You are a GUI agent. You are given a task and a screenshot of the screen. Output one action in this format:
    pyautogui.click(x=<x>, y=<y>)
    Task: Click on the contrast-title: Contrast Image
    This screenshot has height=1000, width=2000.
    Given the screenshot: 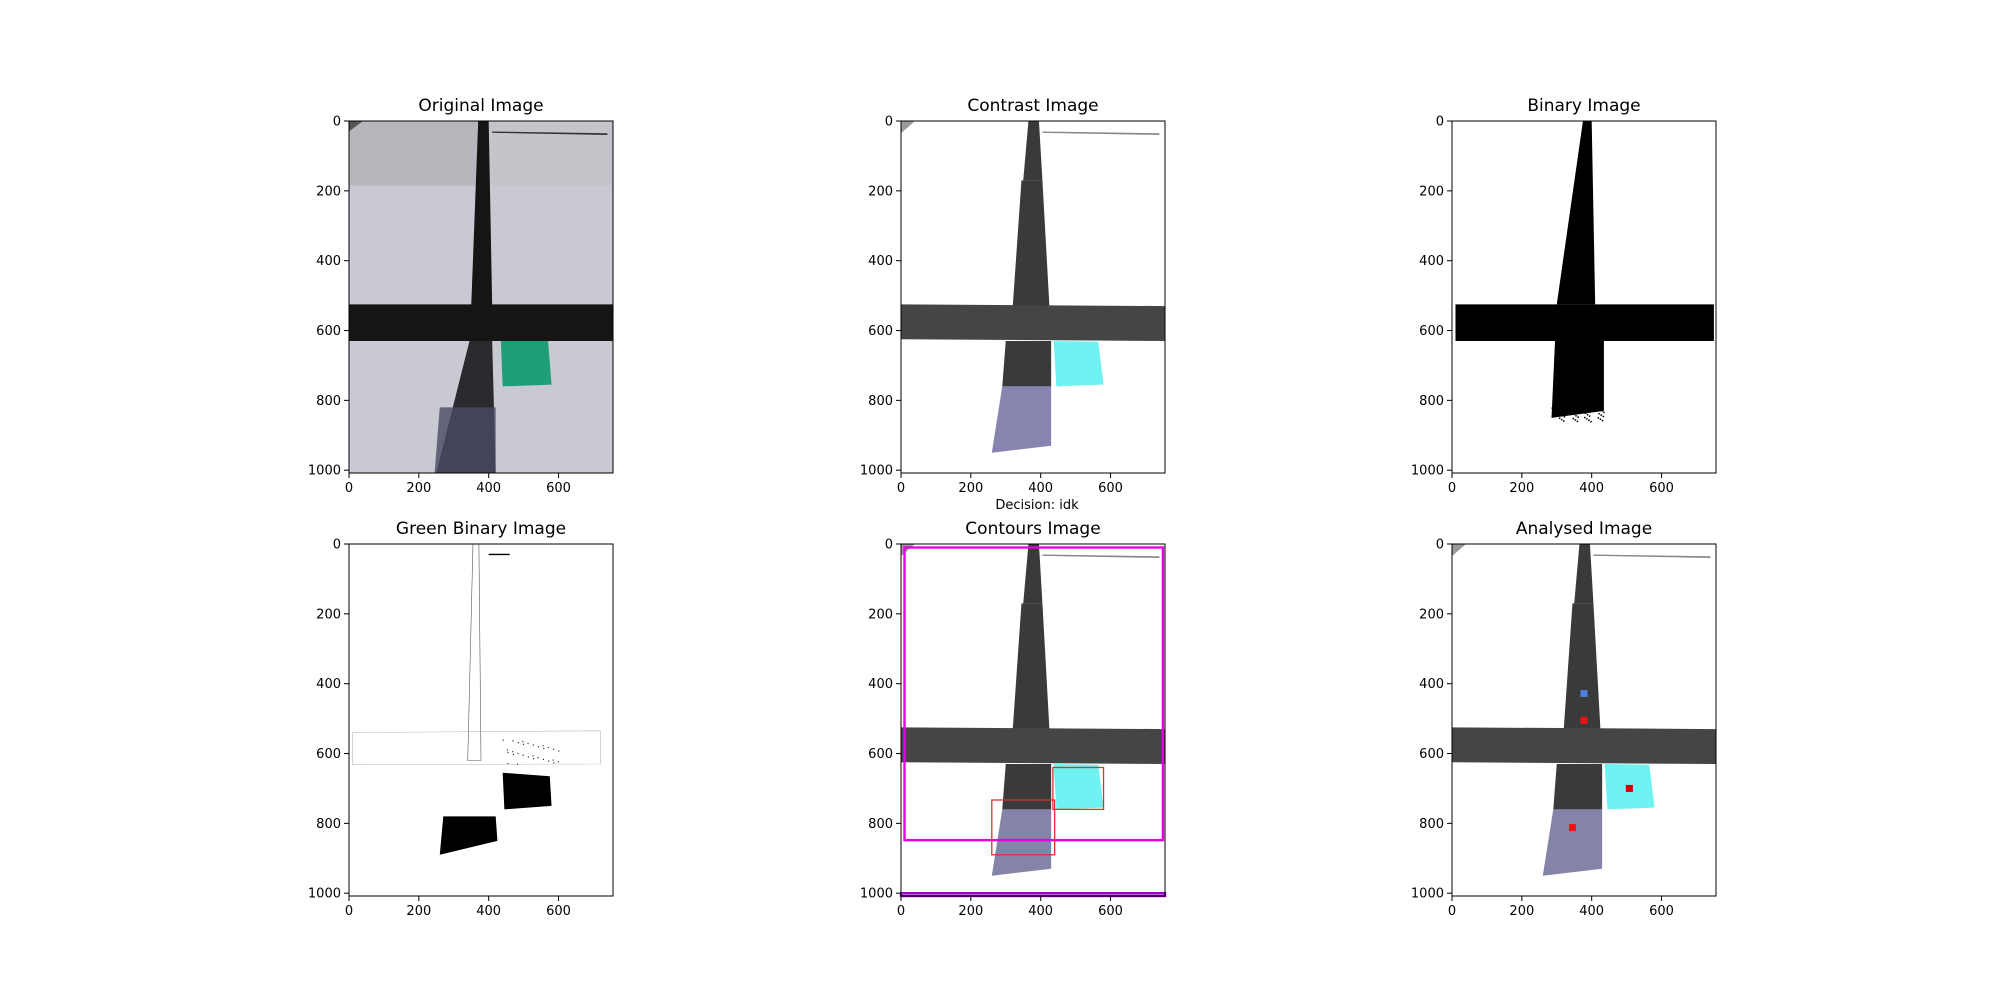 What is the action you would take?
    pyautogui.click(x=1033, y=106)
    